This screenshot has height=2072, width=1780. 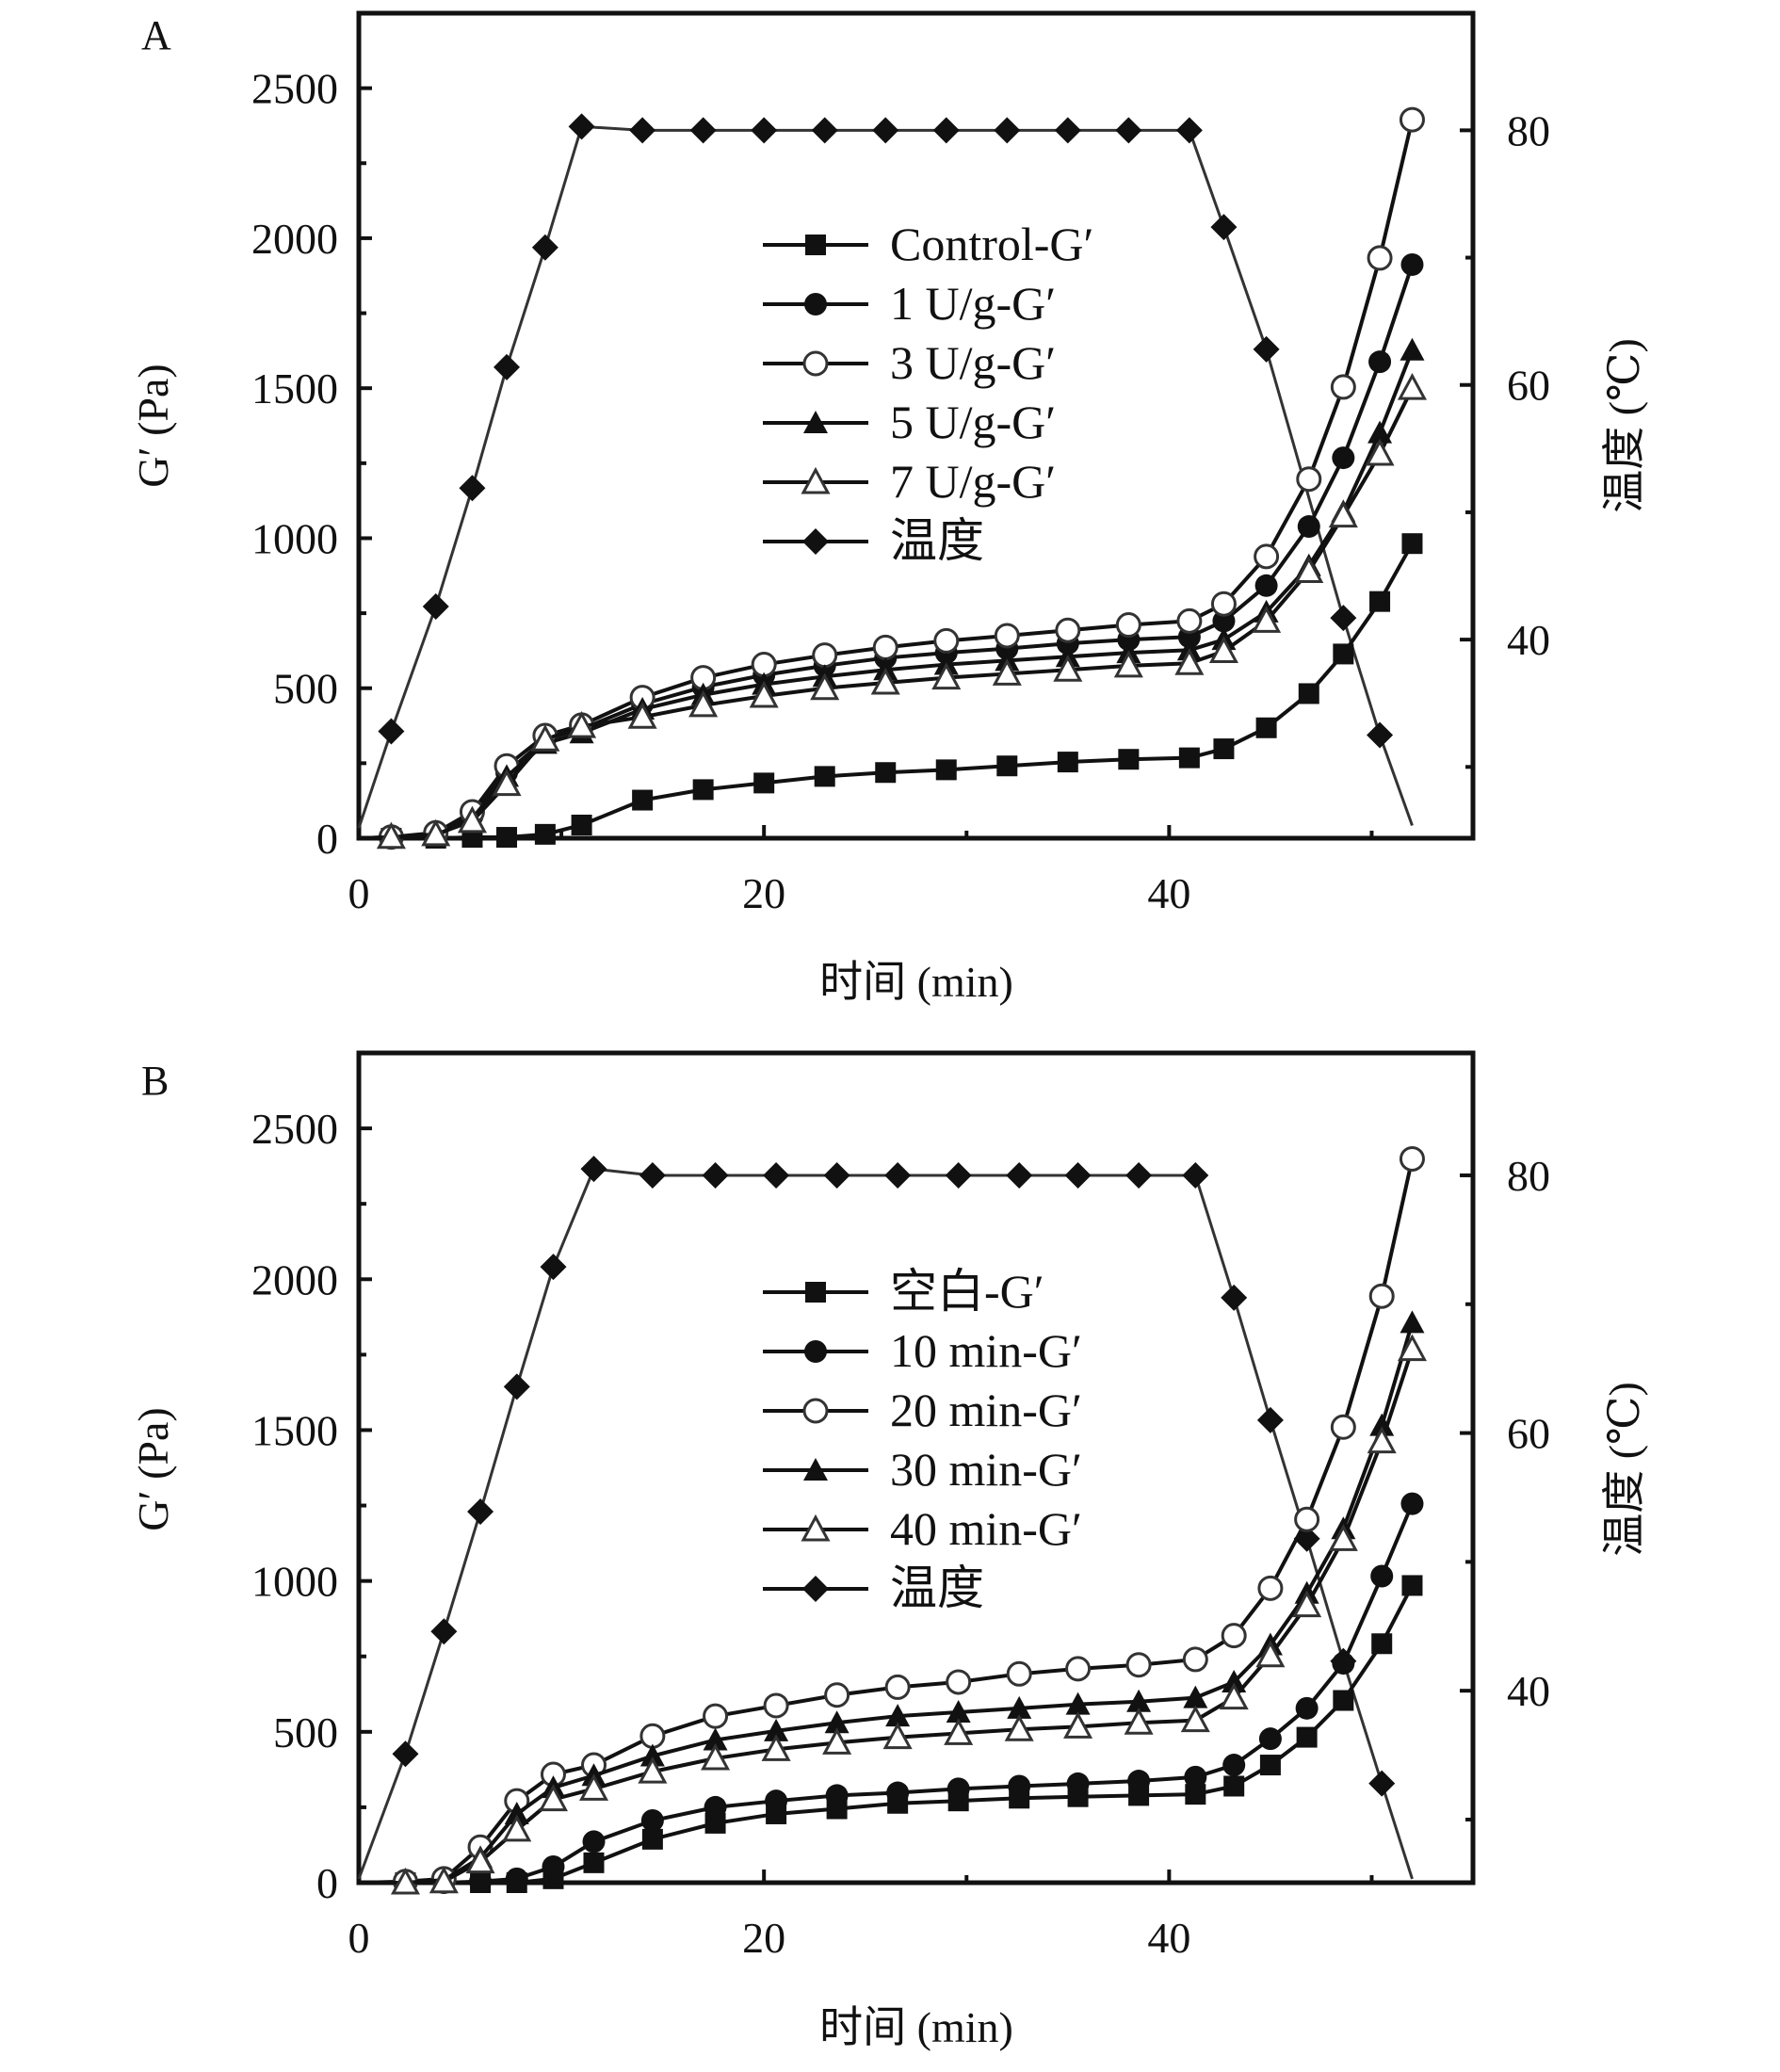 What do you see at coordinates (986, 1350) in the screenshot?
I see `legend-label: 10 min-G′` at bounding box center [986, 1350].